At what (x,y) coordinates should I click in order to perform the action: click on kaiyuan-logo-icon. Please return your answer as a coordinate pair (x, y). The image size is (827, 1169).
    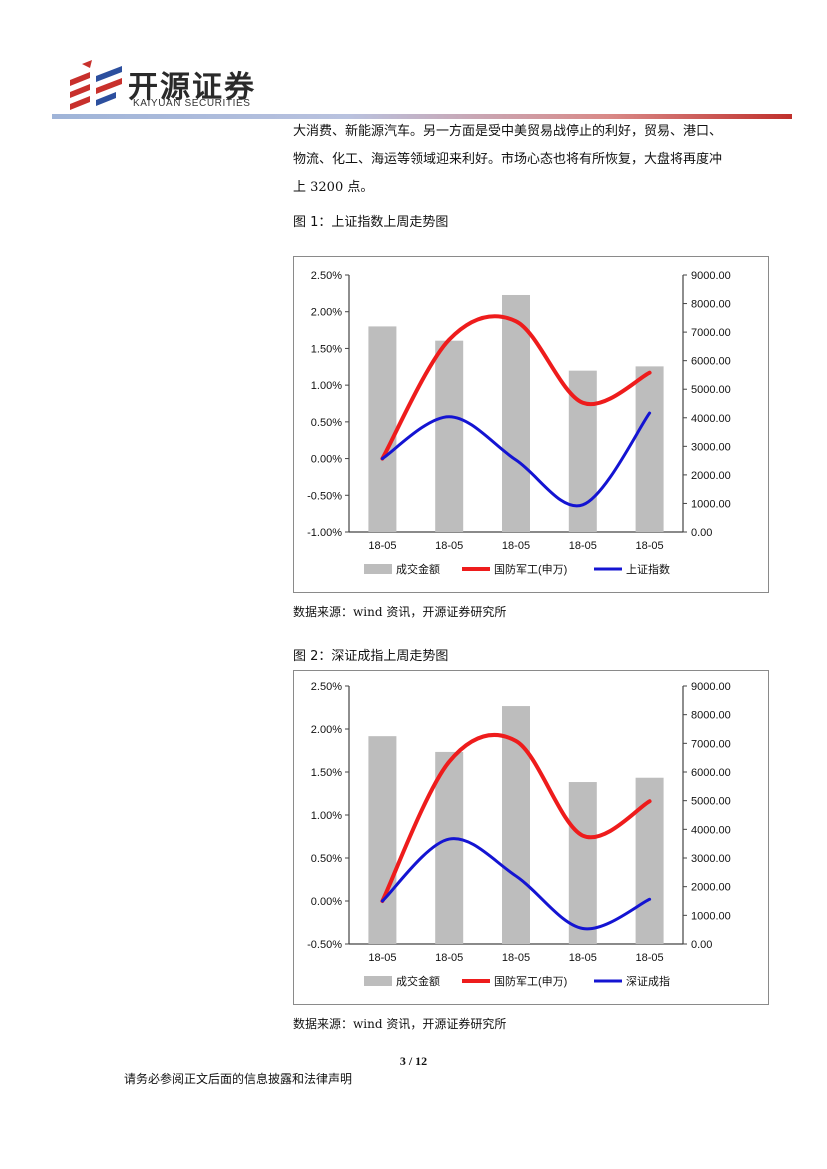
    Looking at the image, I should click on (96, 85).